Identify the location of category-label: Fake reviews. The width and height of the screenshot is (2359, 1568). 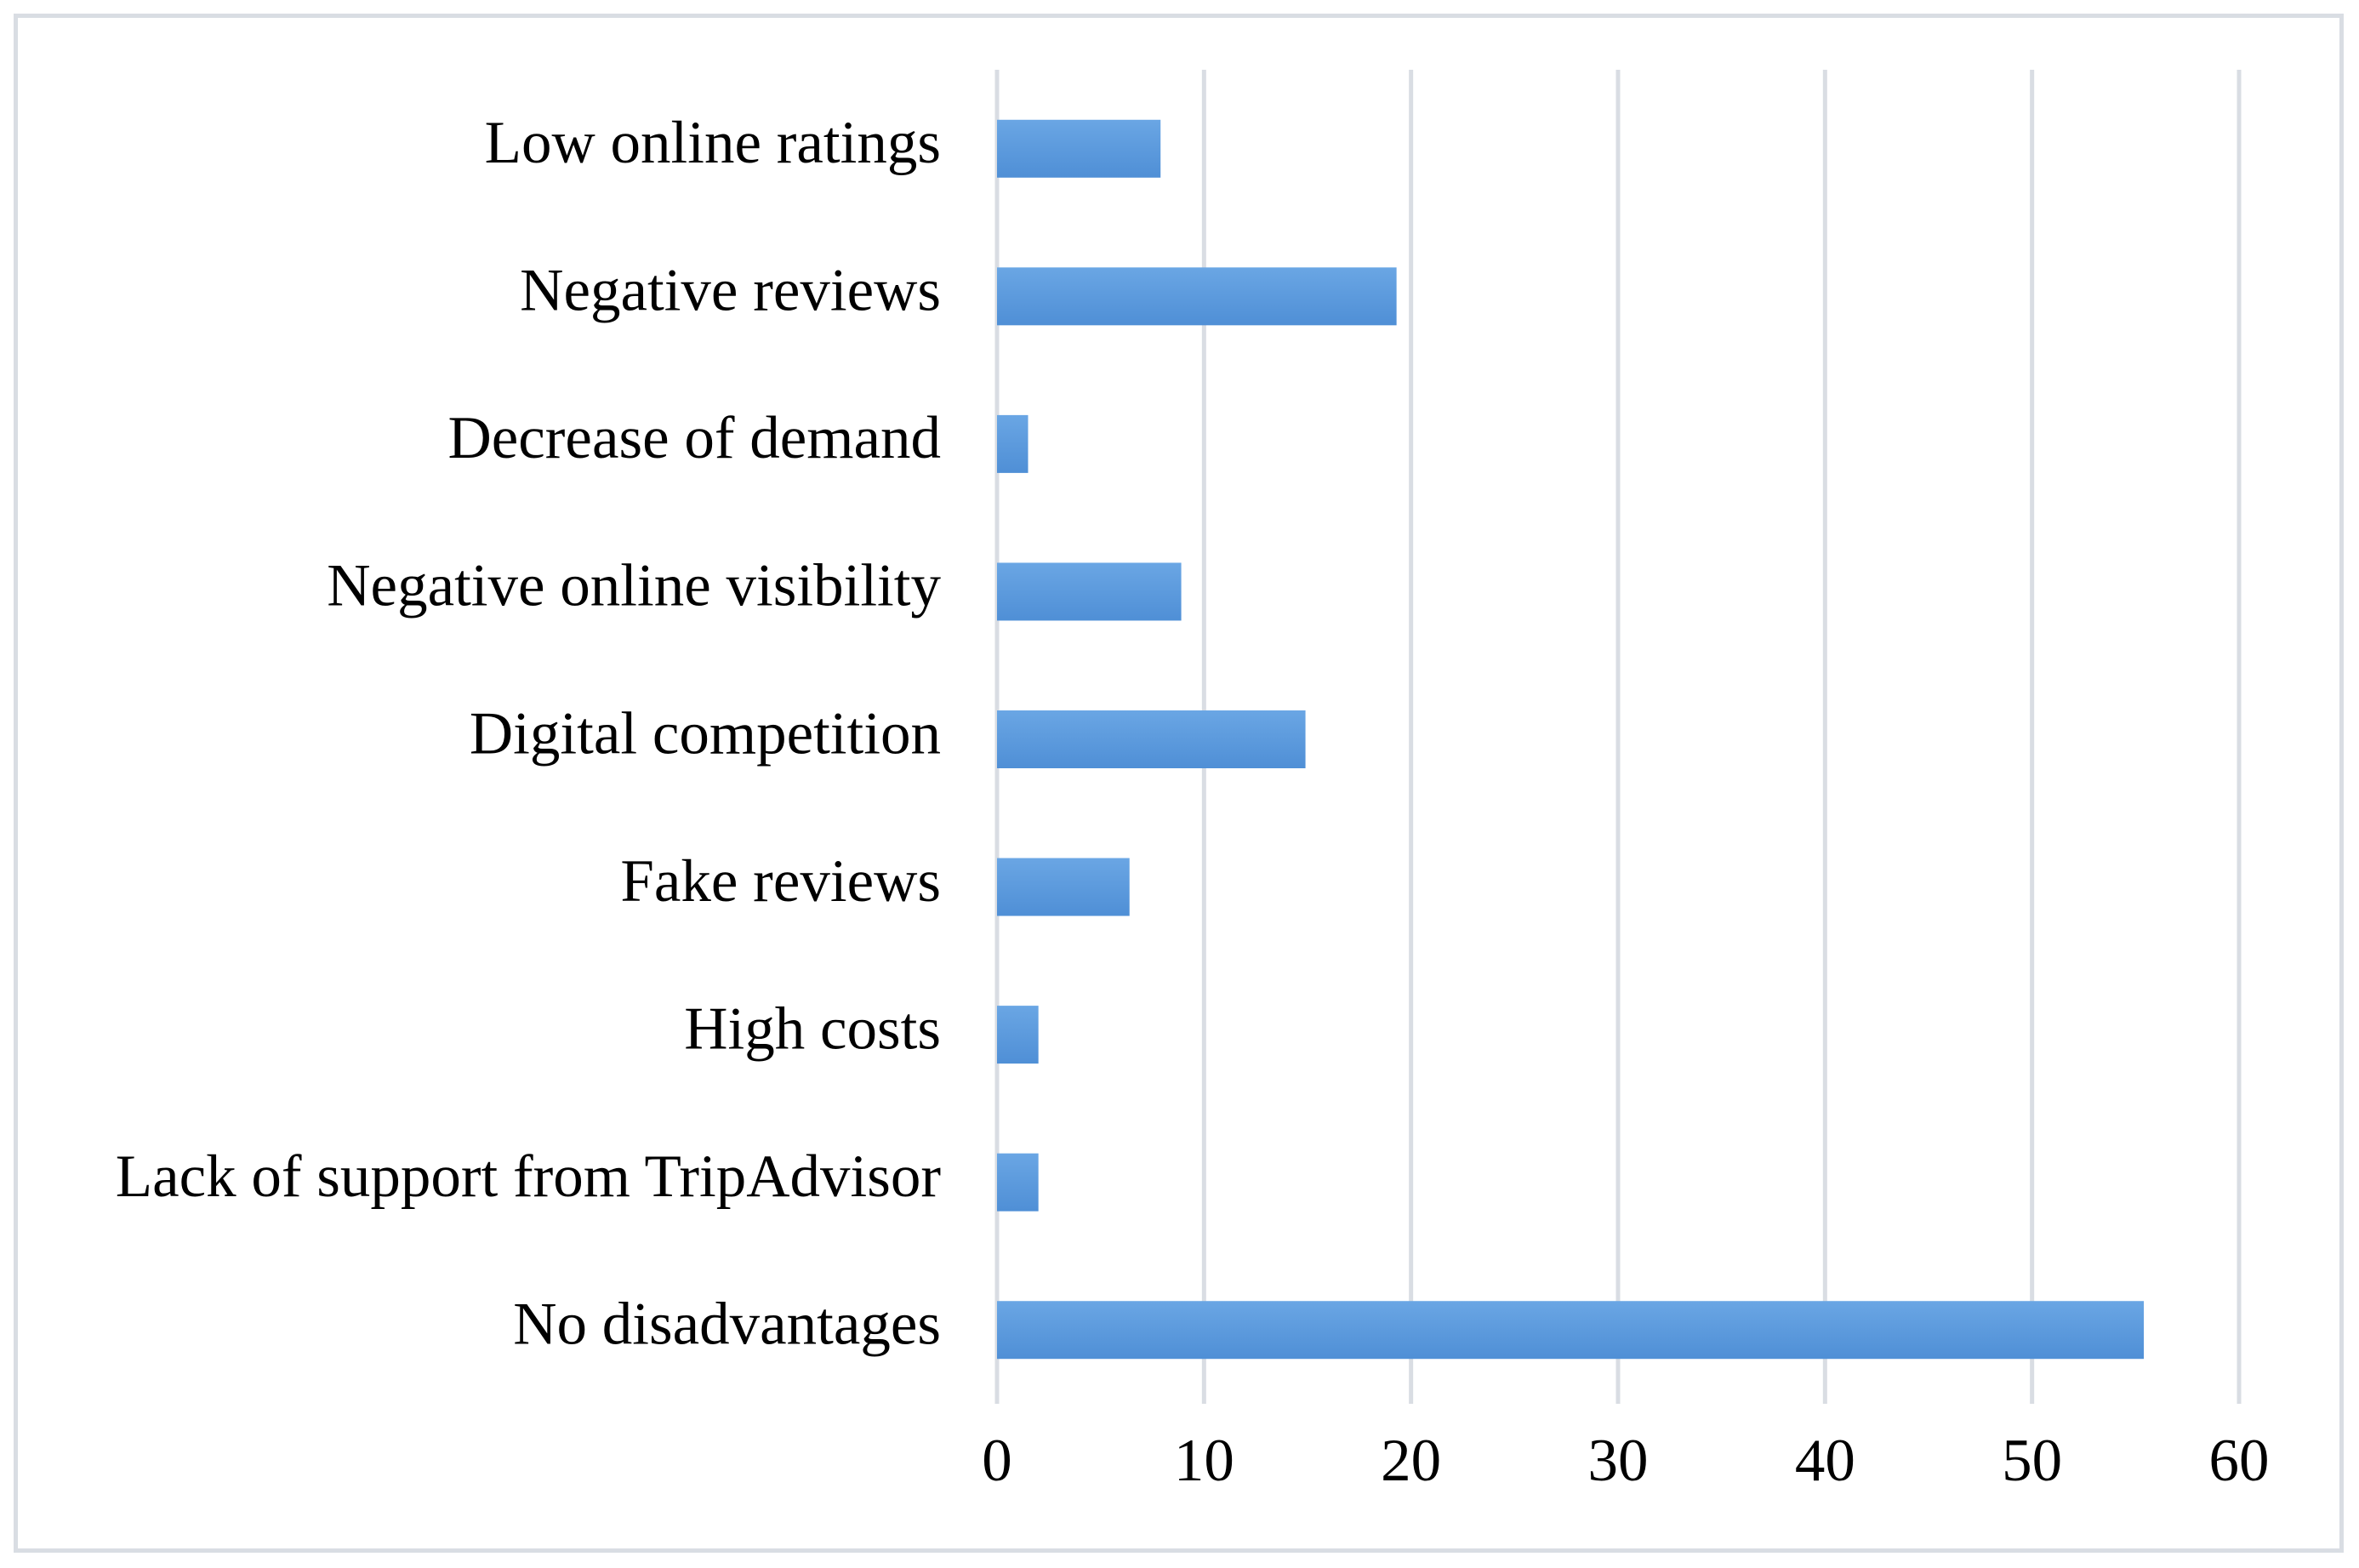
(780, 881).